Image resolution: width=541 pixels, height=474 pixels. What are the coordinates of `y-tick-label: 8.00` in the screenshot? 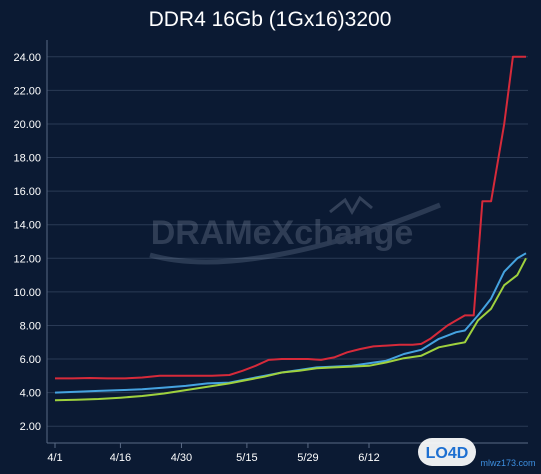 It's located at (30, 326).